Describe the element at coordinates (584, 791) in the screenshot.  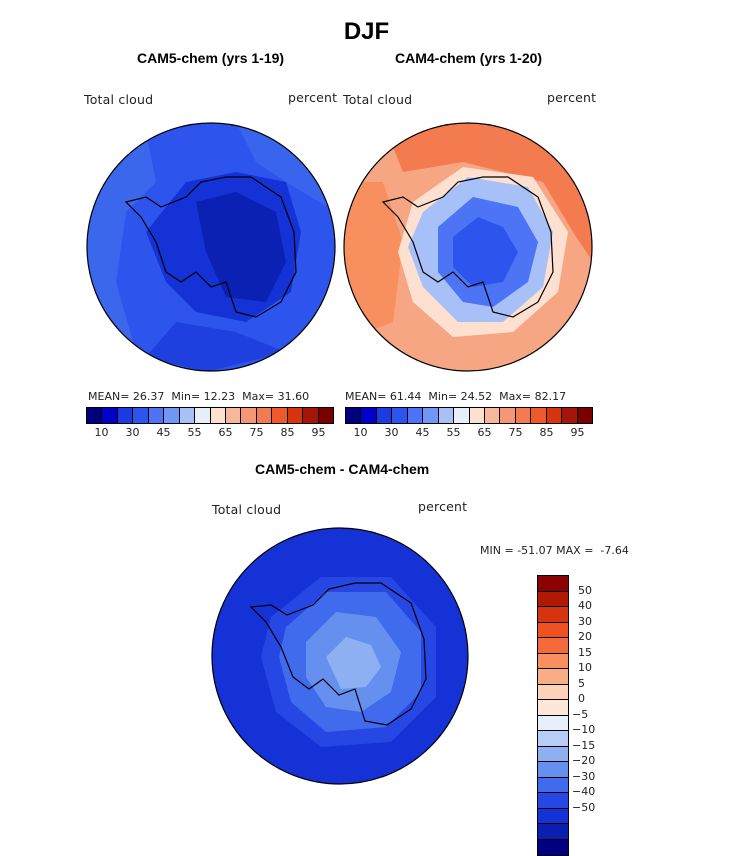
I see `colorbar-tick-label: −40` at that location.